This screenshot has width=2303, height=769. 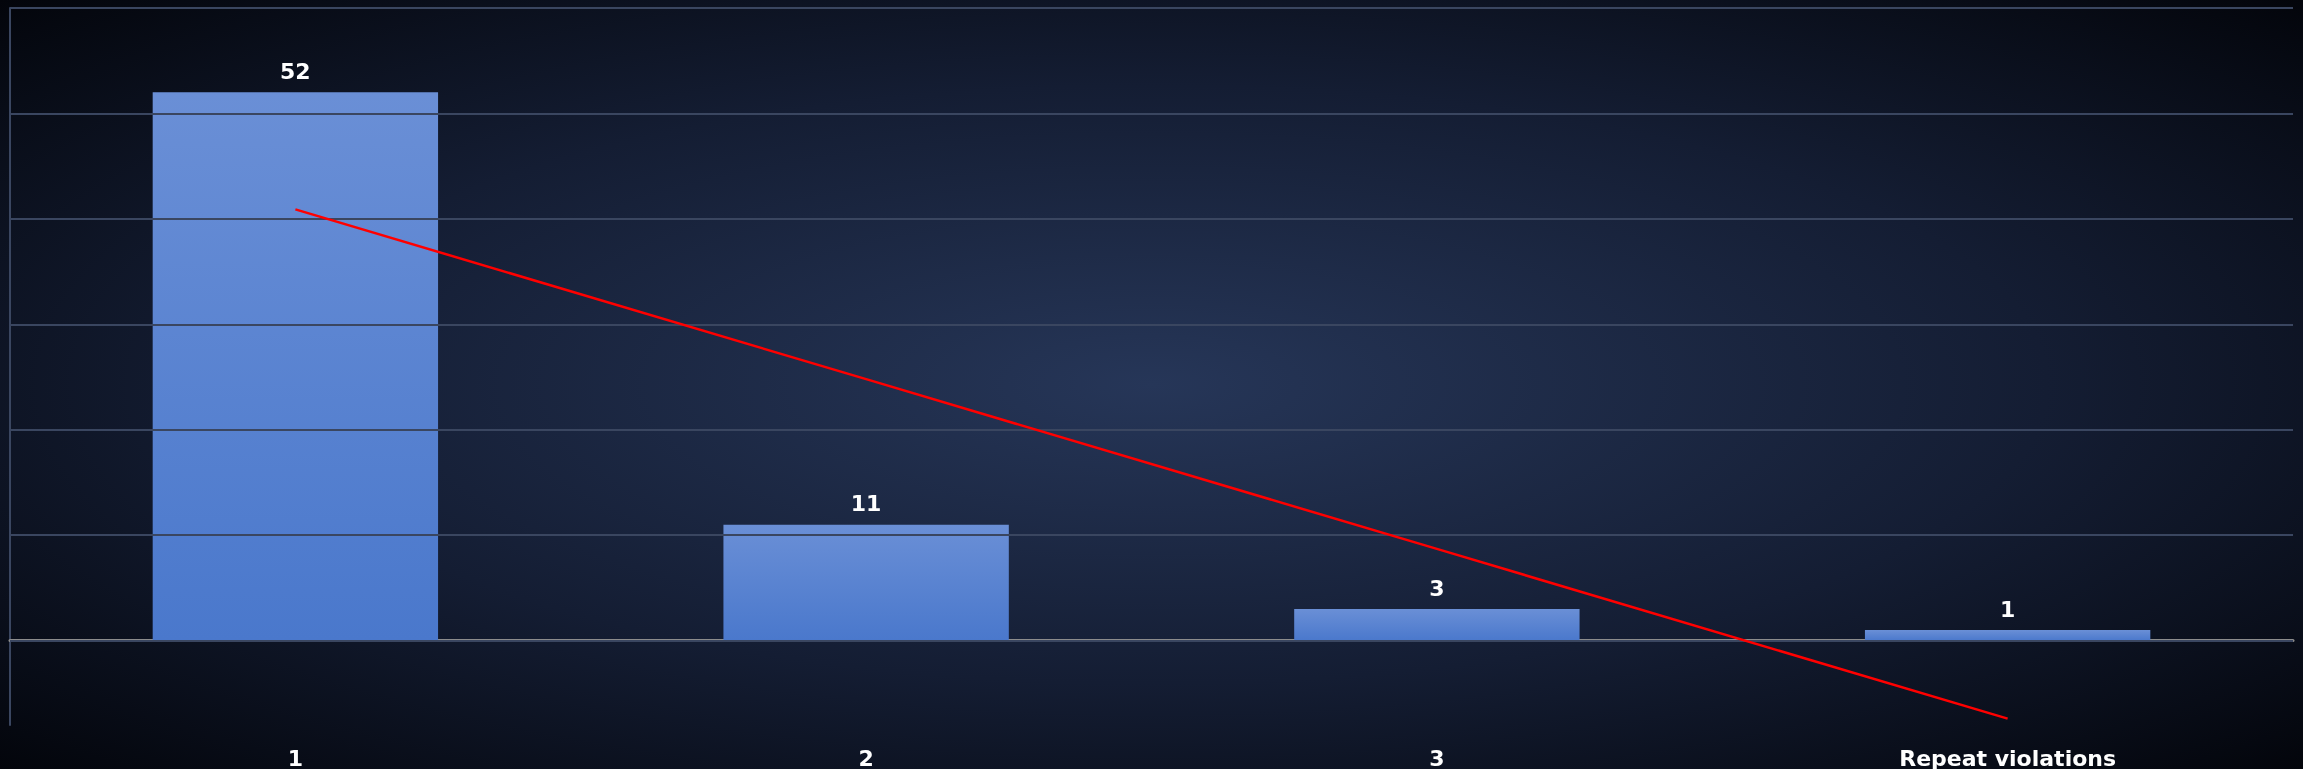 What do you see at coordinates (866, 504) in the screenshot?
I see `data-label: 11` at bounding box center [866, 504].